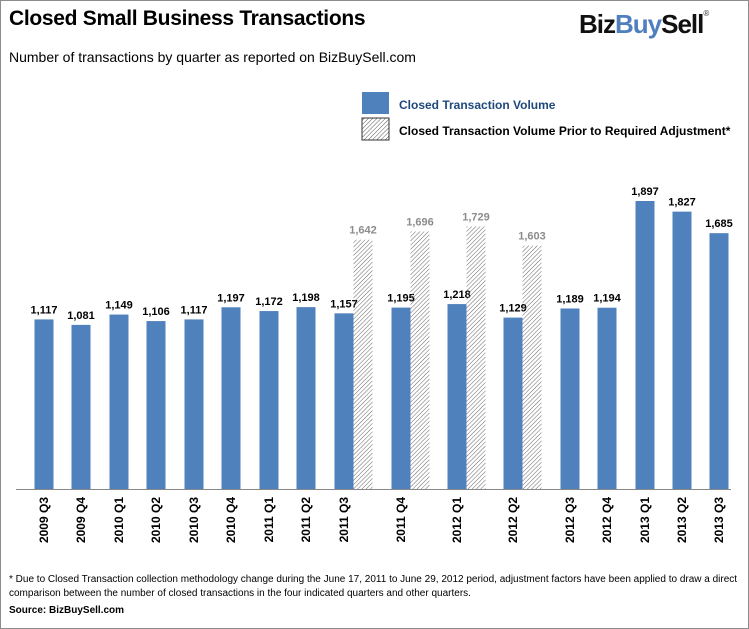 The height and width of the screenshot is (629, 749). I want to click on x-tick-label: 2009 Q4, so click(81, 520).